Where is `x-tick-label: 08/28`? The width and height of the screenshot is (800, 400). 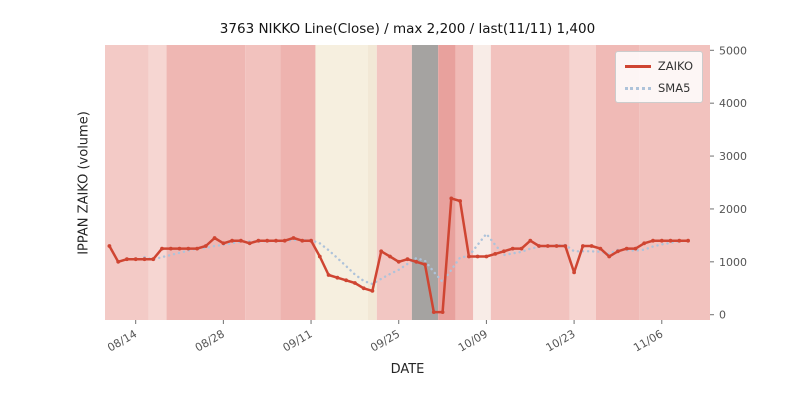 x-tick-label: 08/28 is located at coordinates (210, 340).